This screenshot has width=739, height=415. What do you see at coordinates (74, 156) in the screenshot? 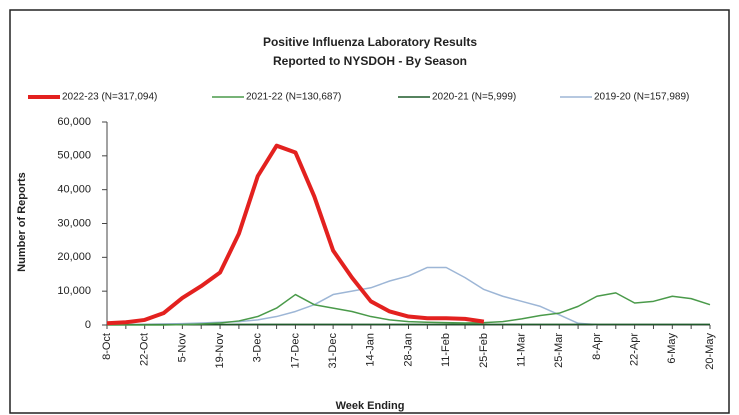
I see `y-tick-label: 50,000` at bounding box center [74, 156].